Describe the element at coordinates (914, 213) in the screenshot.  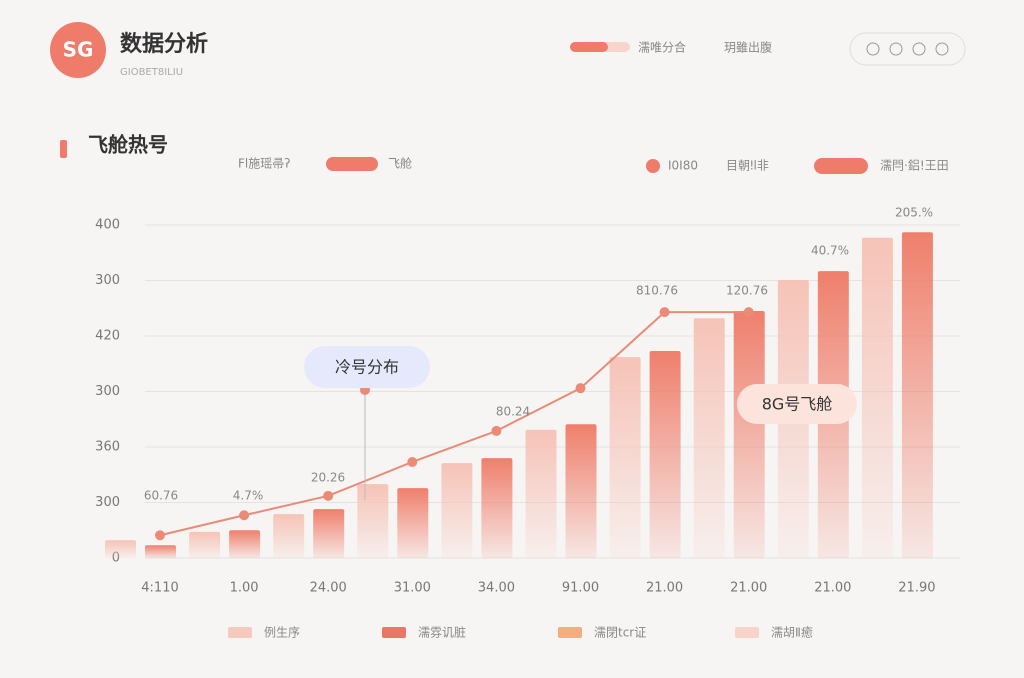
I see `annotation: 205.%` at that location.